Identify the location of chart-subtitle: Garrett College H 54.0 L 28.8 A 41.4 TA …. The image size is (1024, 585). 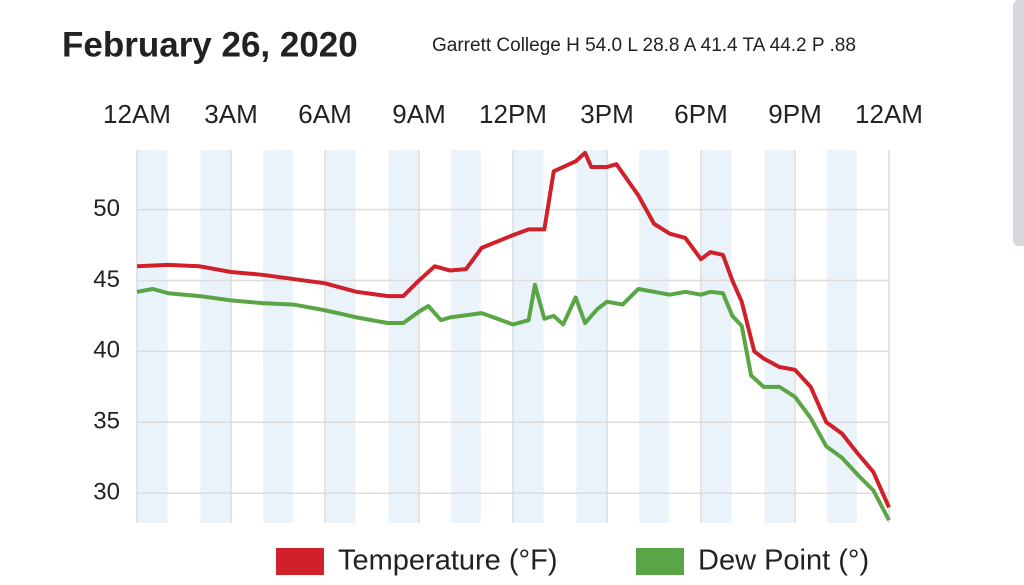
(644, 45).